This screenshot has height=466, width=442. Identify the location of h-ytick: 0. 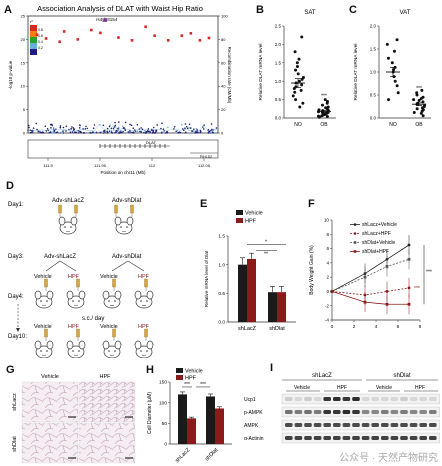
(165, 445).